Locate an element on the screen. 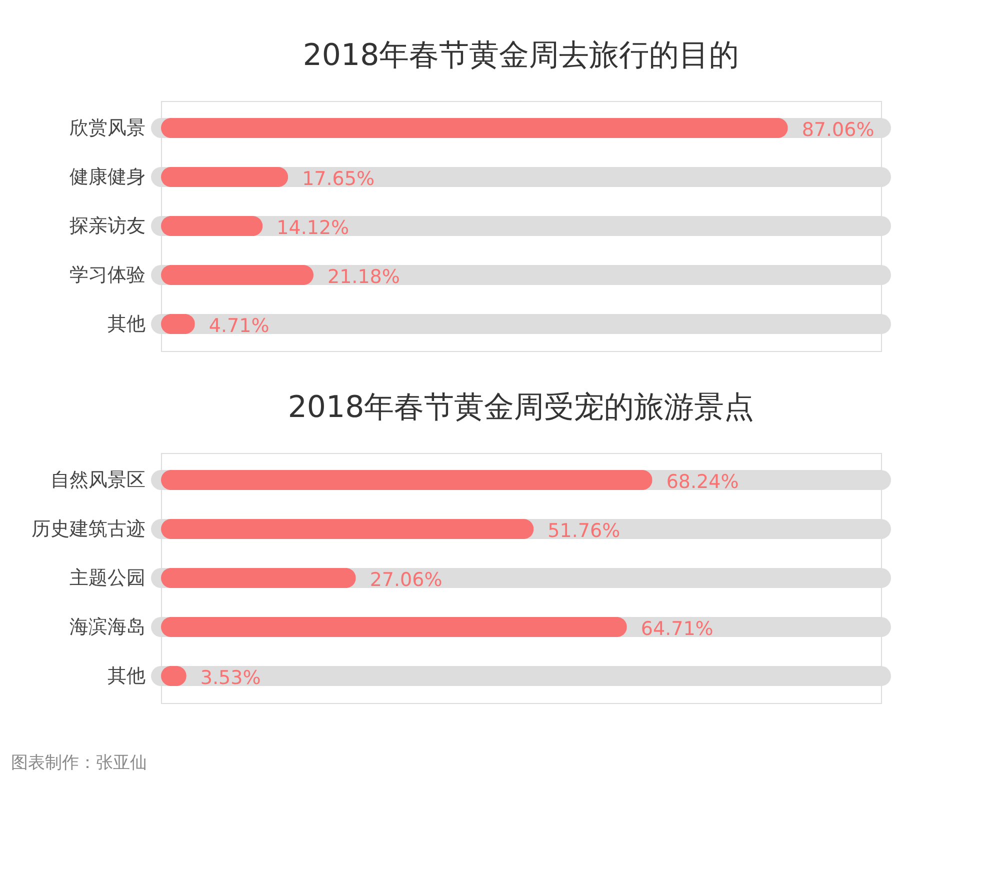 The image size is (1000, 877). data-label: 87.06% is located at coordinates (838, 129).